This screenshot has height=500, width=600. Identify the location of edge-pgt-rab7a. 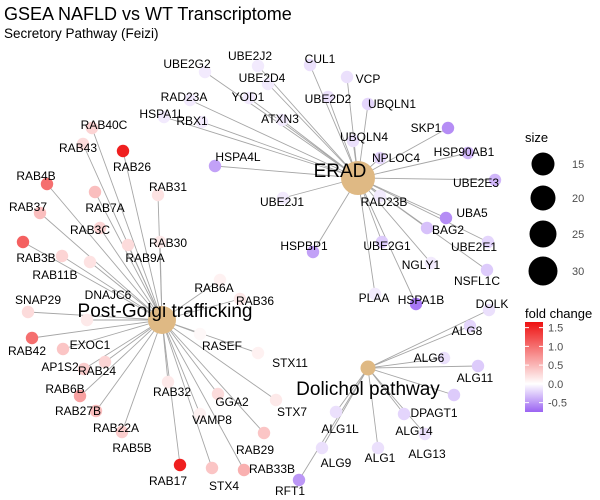
(128, 256).